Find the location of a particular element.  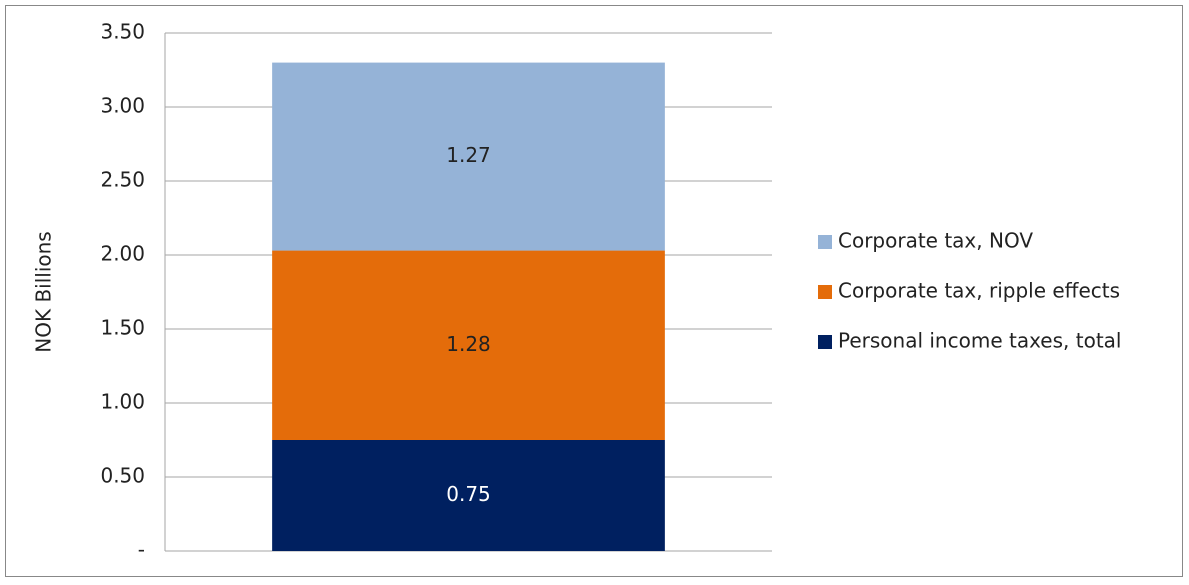

legend-label: Personal income taxes, total is located at coordinates (979, 341).